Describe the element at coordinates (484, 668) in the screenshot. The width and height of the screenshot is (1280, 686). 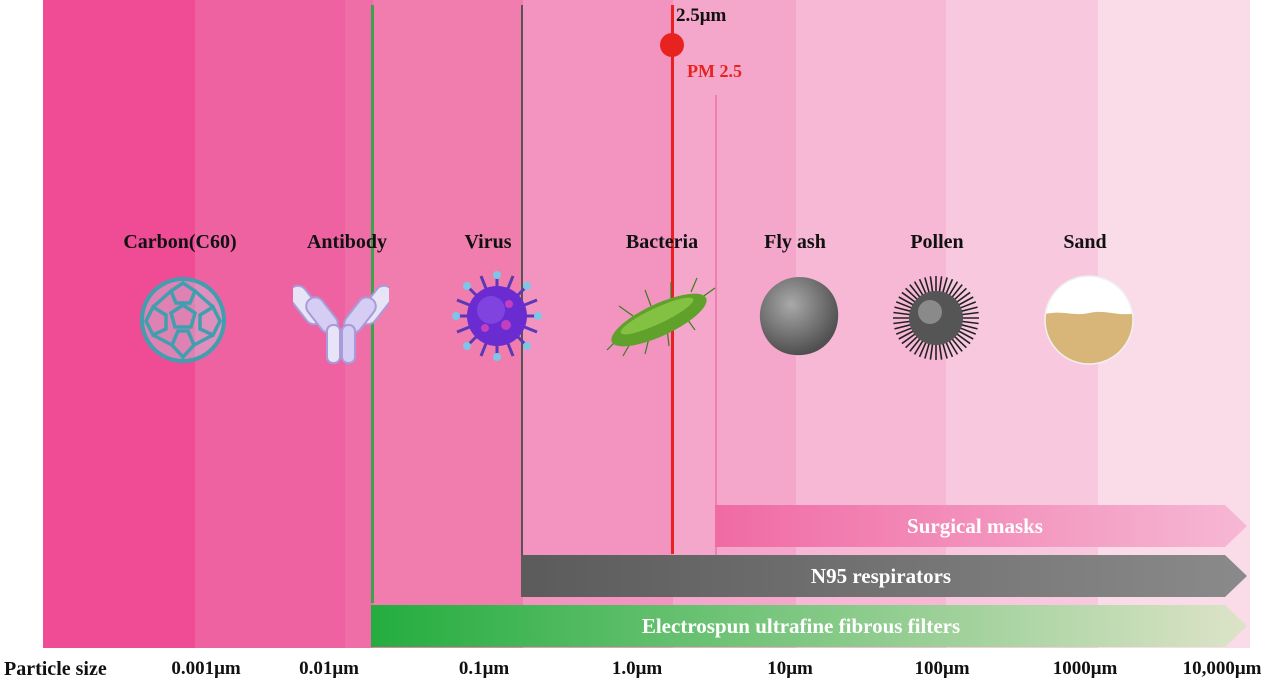
I see `axis-tick: 0.1μm` at that location.